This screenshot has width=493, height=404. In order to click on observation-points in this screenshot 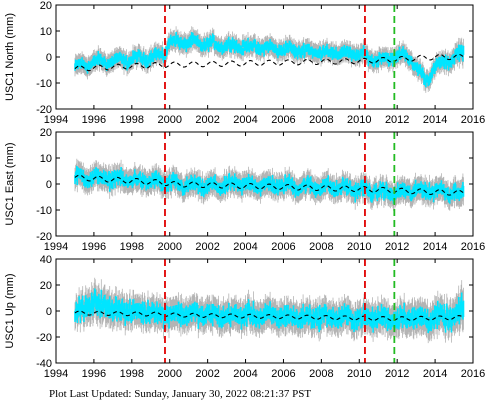, I will do `click(269, 311)`.